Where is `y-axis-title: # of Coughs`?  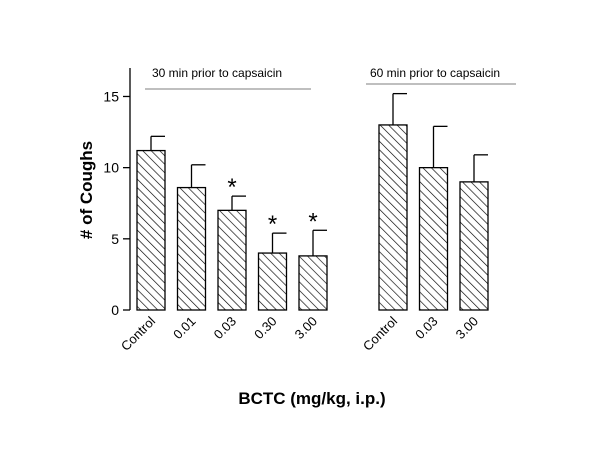 y-axis-title: # of Coughs is located at coordinates (86, 190).